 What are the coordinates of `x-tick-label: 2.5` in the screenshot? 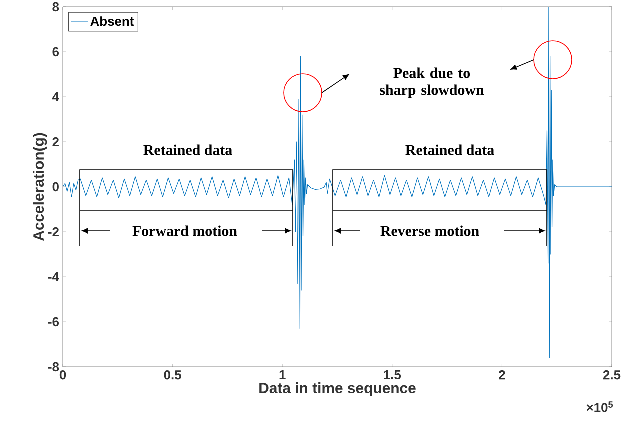 It's located at (612, 375).